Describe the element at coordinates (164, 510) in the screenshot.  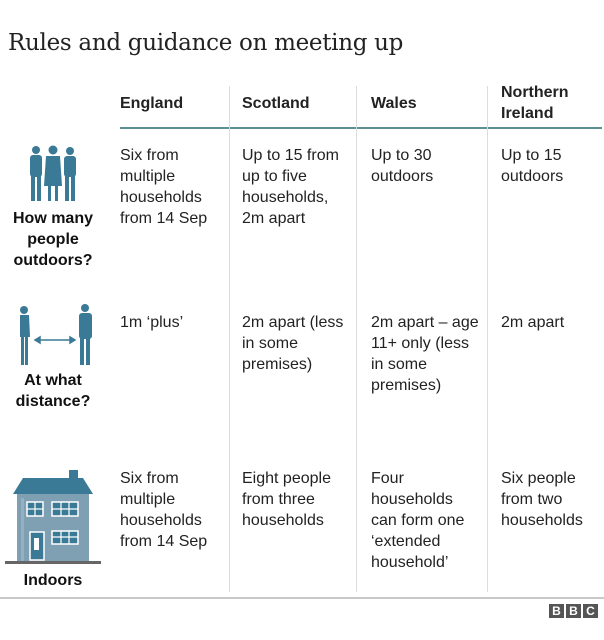
I see `cell-england-indoors: Six from multiple households from 14 Sep` at that location.